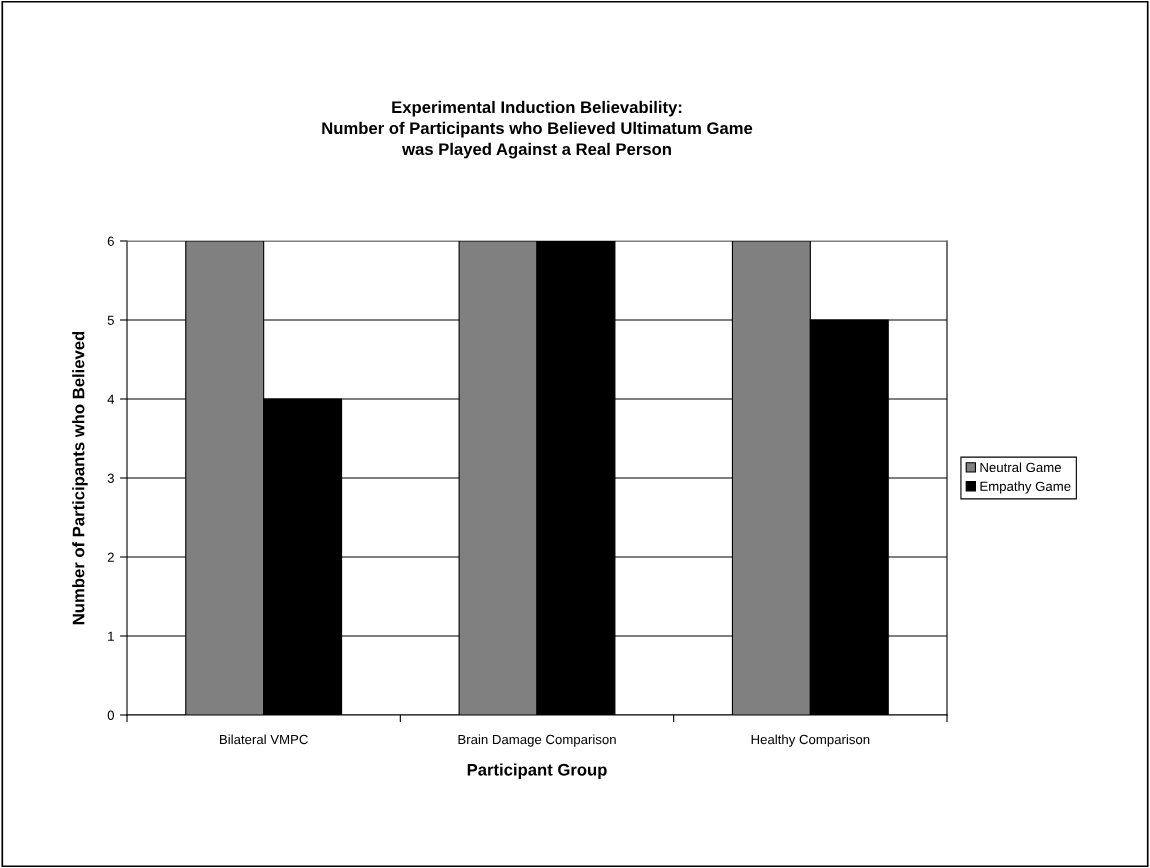 The height and width of the screenshot is (868, 1150). Describe the element at coordinates (537, 129) in the screenshot. I see `chart-title: Experimental Induction Believability: Number of Participants who Believed Ultimatum Game was Played Against a Real Person` at that location.